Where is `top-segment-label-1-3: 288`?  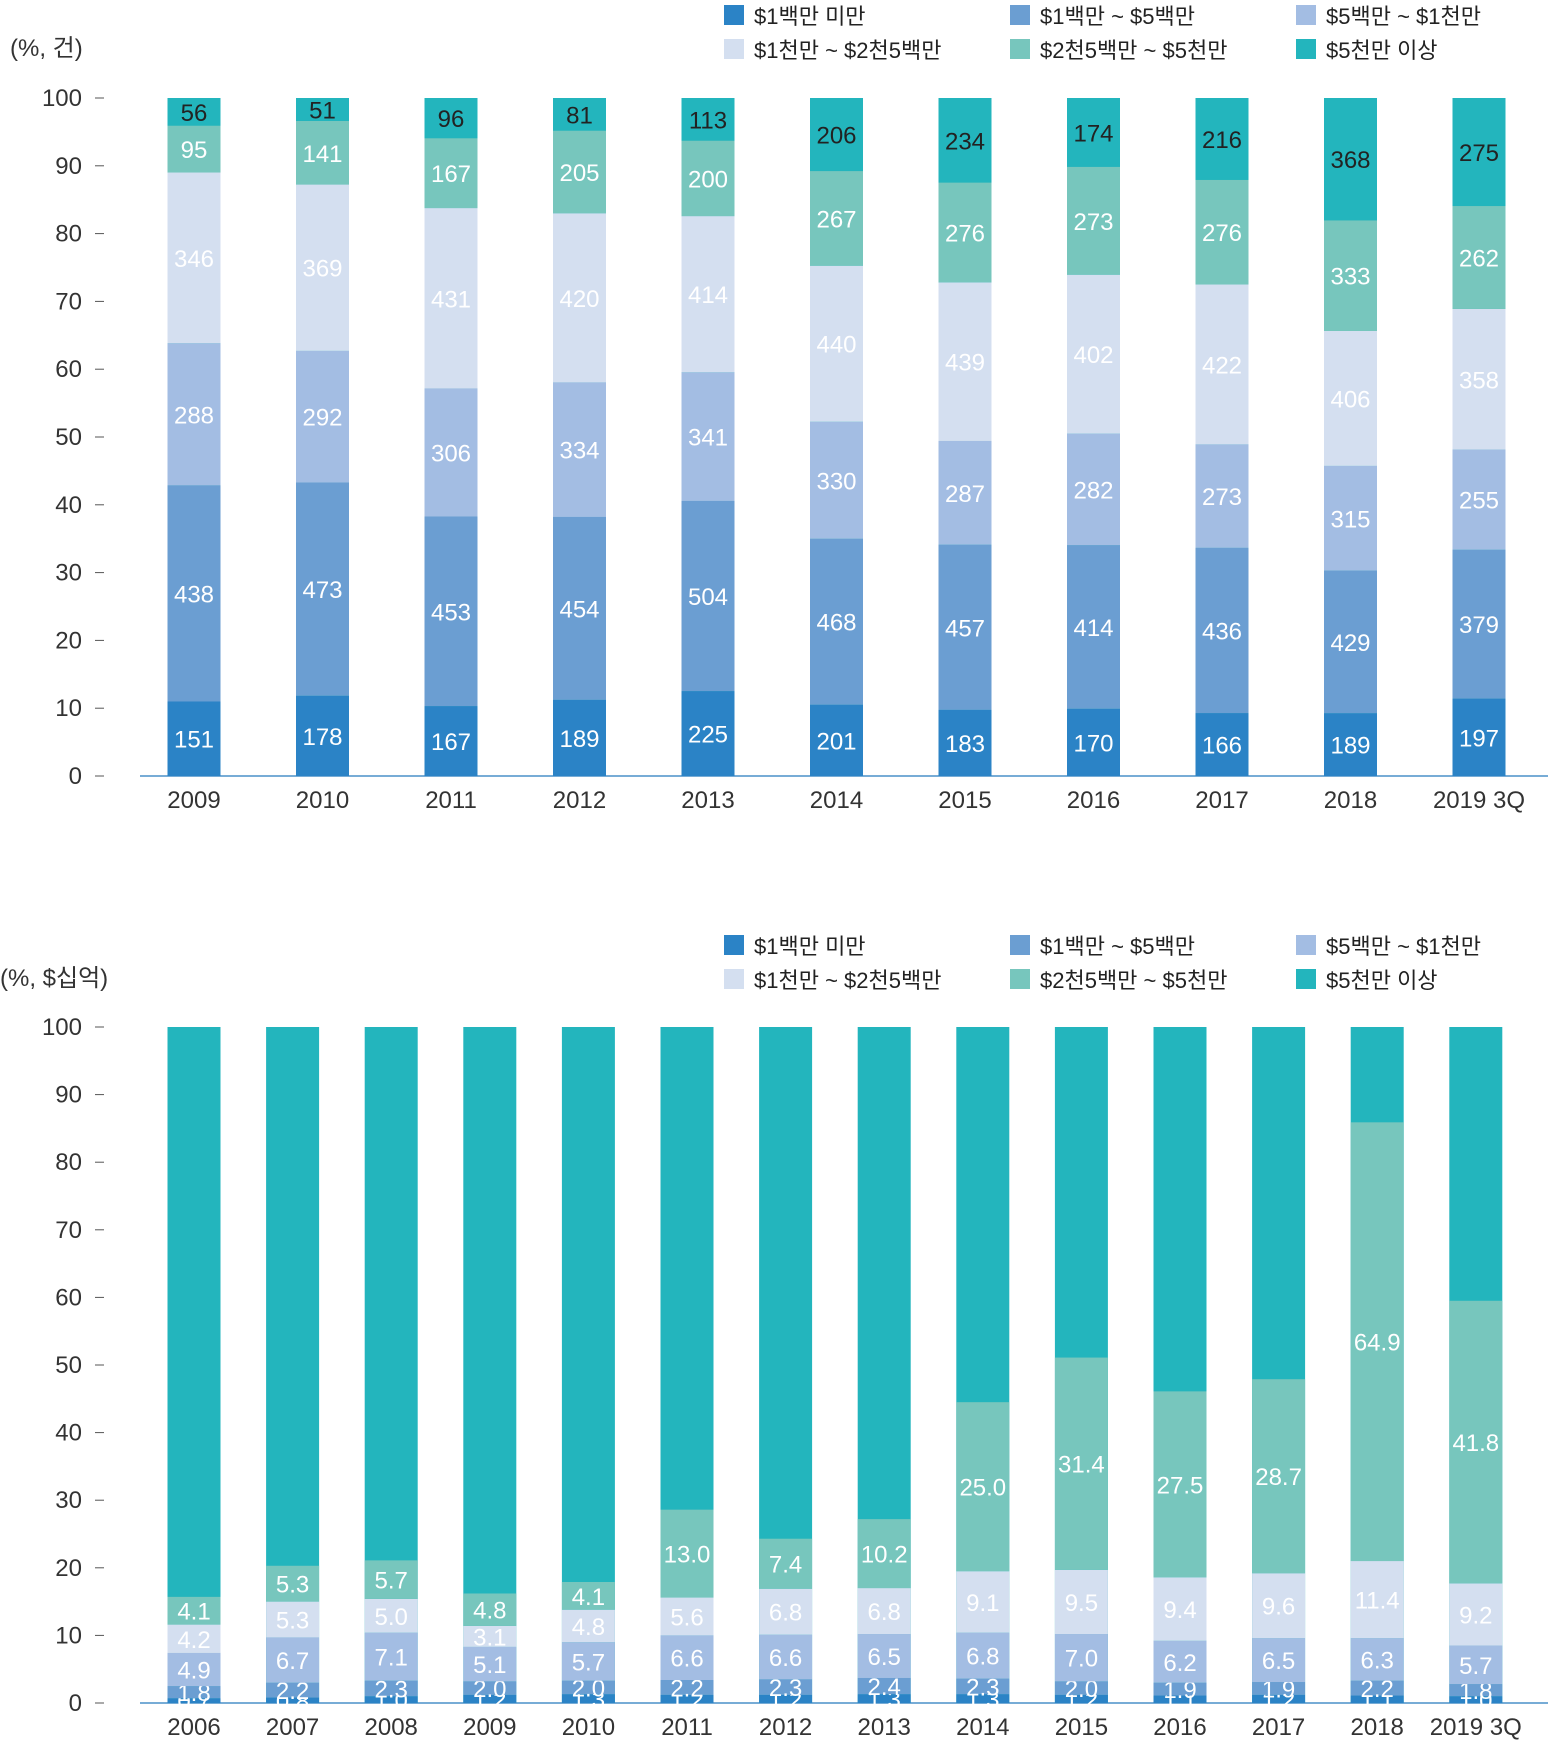 top-segment-label-1-3: 288 is located at coordinates (194, 415).